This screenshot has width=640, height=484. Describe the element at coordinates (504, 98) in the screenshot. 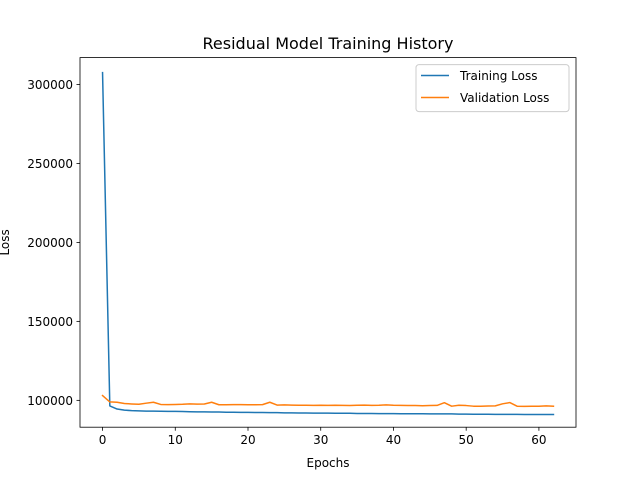

I see `legend-label-validation: Validation Loss` at that location.